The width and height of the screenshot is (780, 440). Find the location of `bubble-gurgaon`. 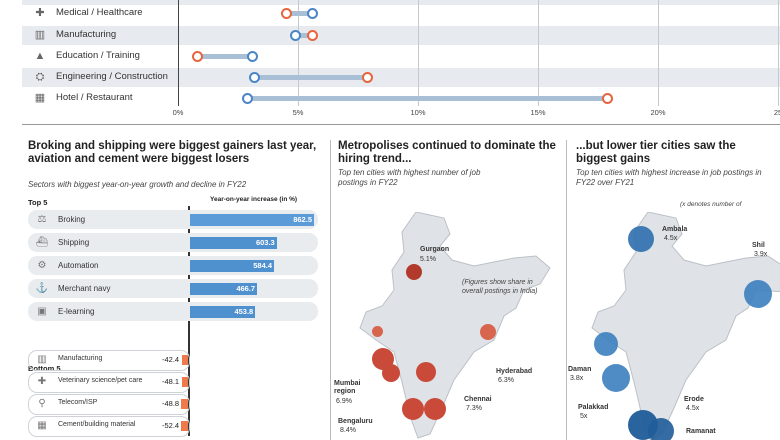

bubble-gurgaon is located at coordinates (414, 272).